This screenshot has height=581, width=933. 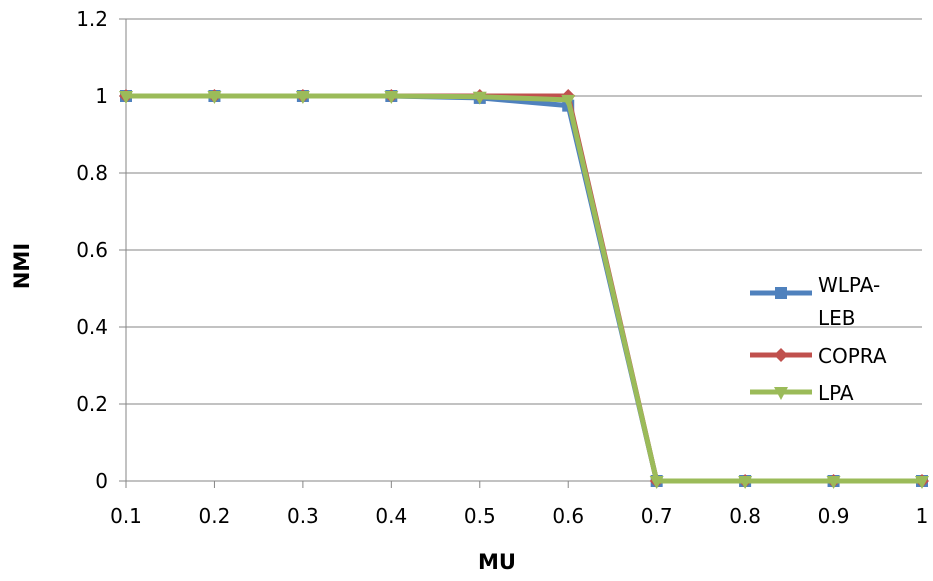 I want to click on y-tick-label: 0.4, so click(x=92, y=327).